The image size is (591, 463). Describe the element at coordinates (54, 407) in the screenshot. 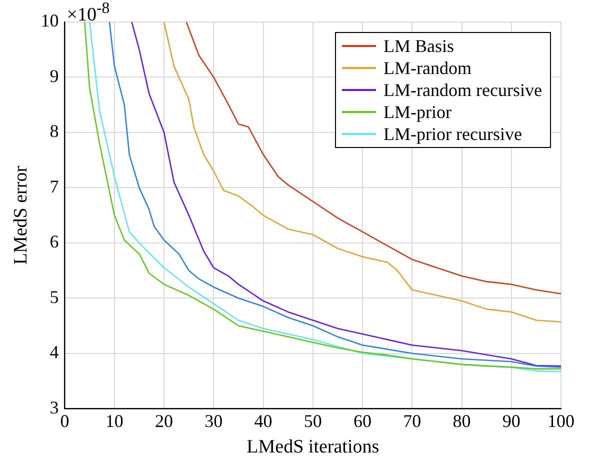

I see `y-tick-label: 3` at that location.